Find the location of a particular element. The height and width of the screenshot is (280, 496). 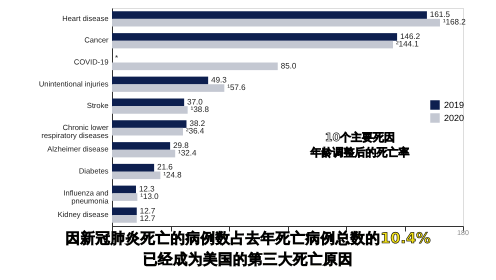

legend-label: 2020 is located at coordinates (454, 118).